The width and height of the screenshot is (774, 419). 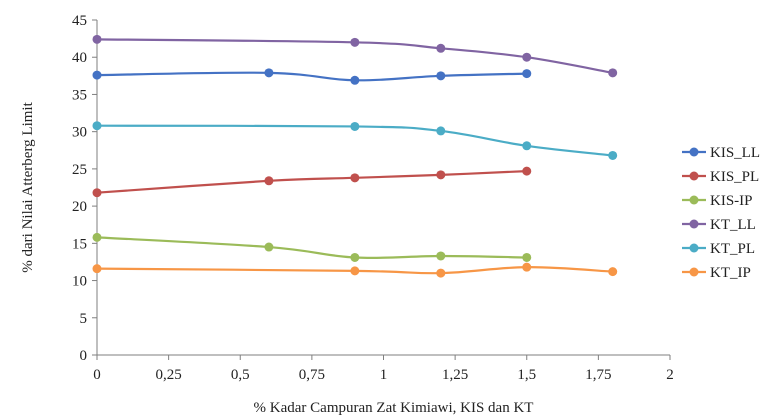 What do you see at coordinates (79, 58) in the screenshot?
I see `y-tick-label: 40` at bounding box center [79, 58].